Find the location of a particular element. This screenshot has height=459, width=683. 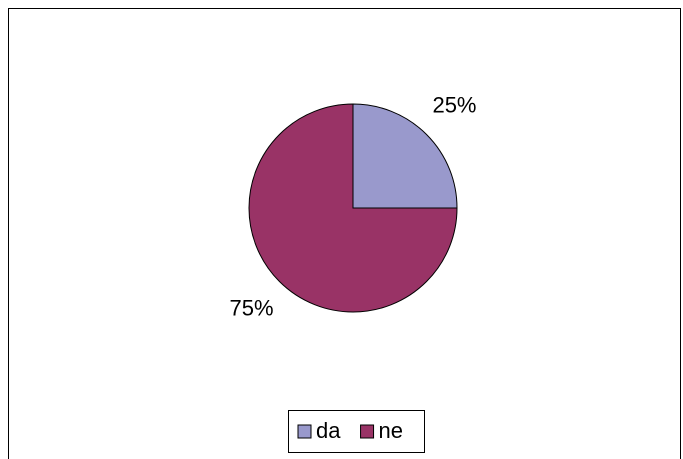

data-label: 75% is located at coordinates (251, 307).